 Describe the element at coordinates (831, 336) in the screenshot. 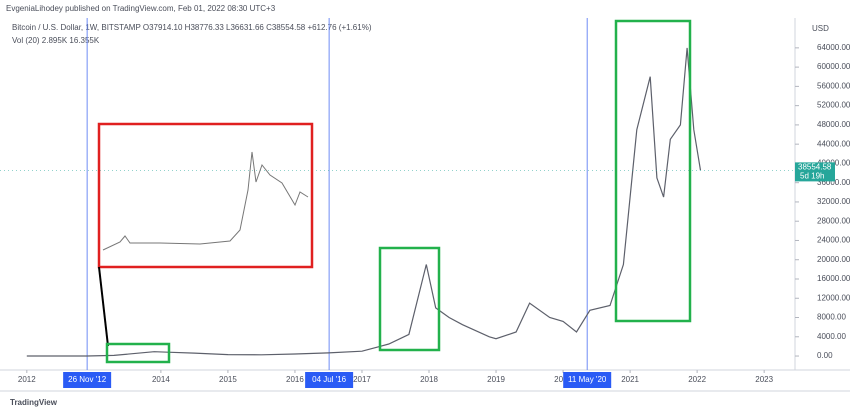

I see `y-tick-label: 4000.00` at that location.